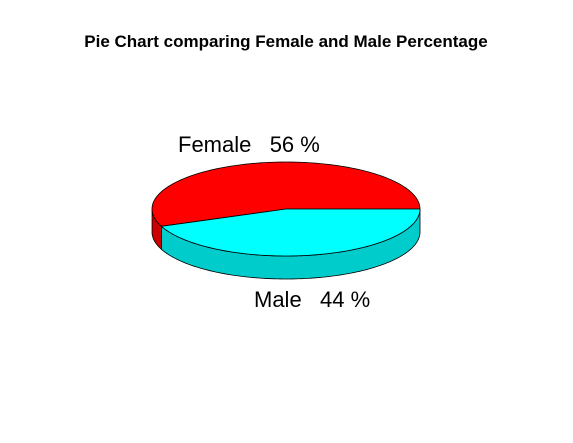 This screenshot has width=573, height=443. Describe the element at coordinates (312, 299) in the screenshot. I see `slice-label-male: Male 44 %` at that location.